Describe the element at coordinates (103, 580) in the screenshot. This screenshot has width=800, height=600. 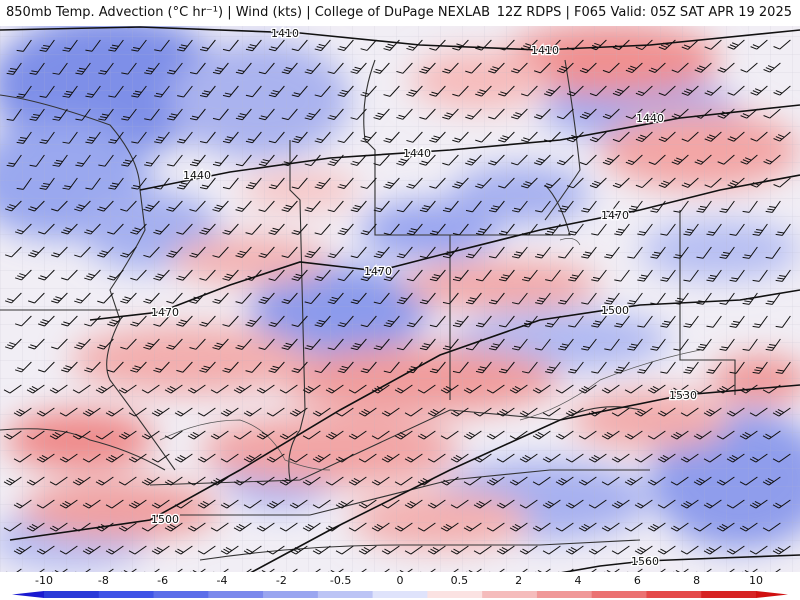
I see `colorbar-tick-label: -8` at that location.